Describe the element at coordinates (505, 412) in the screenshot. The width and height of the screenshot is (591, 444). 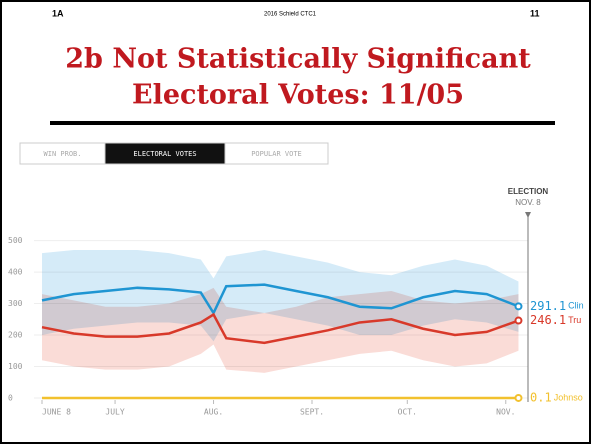
I see `x-tick-label: NOV.` at that location.